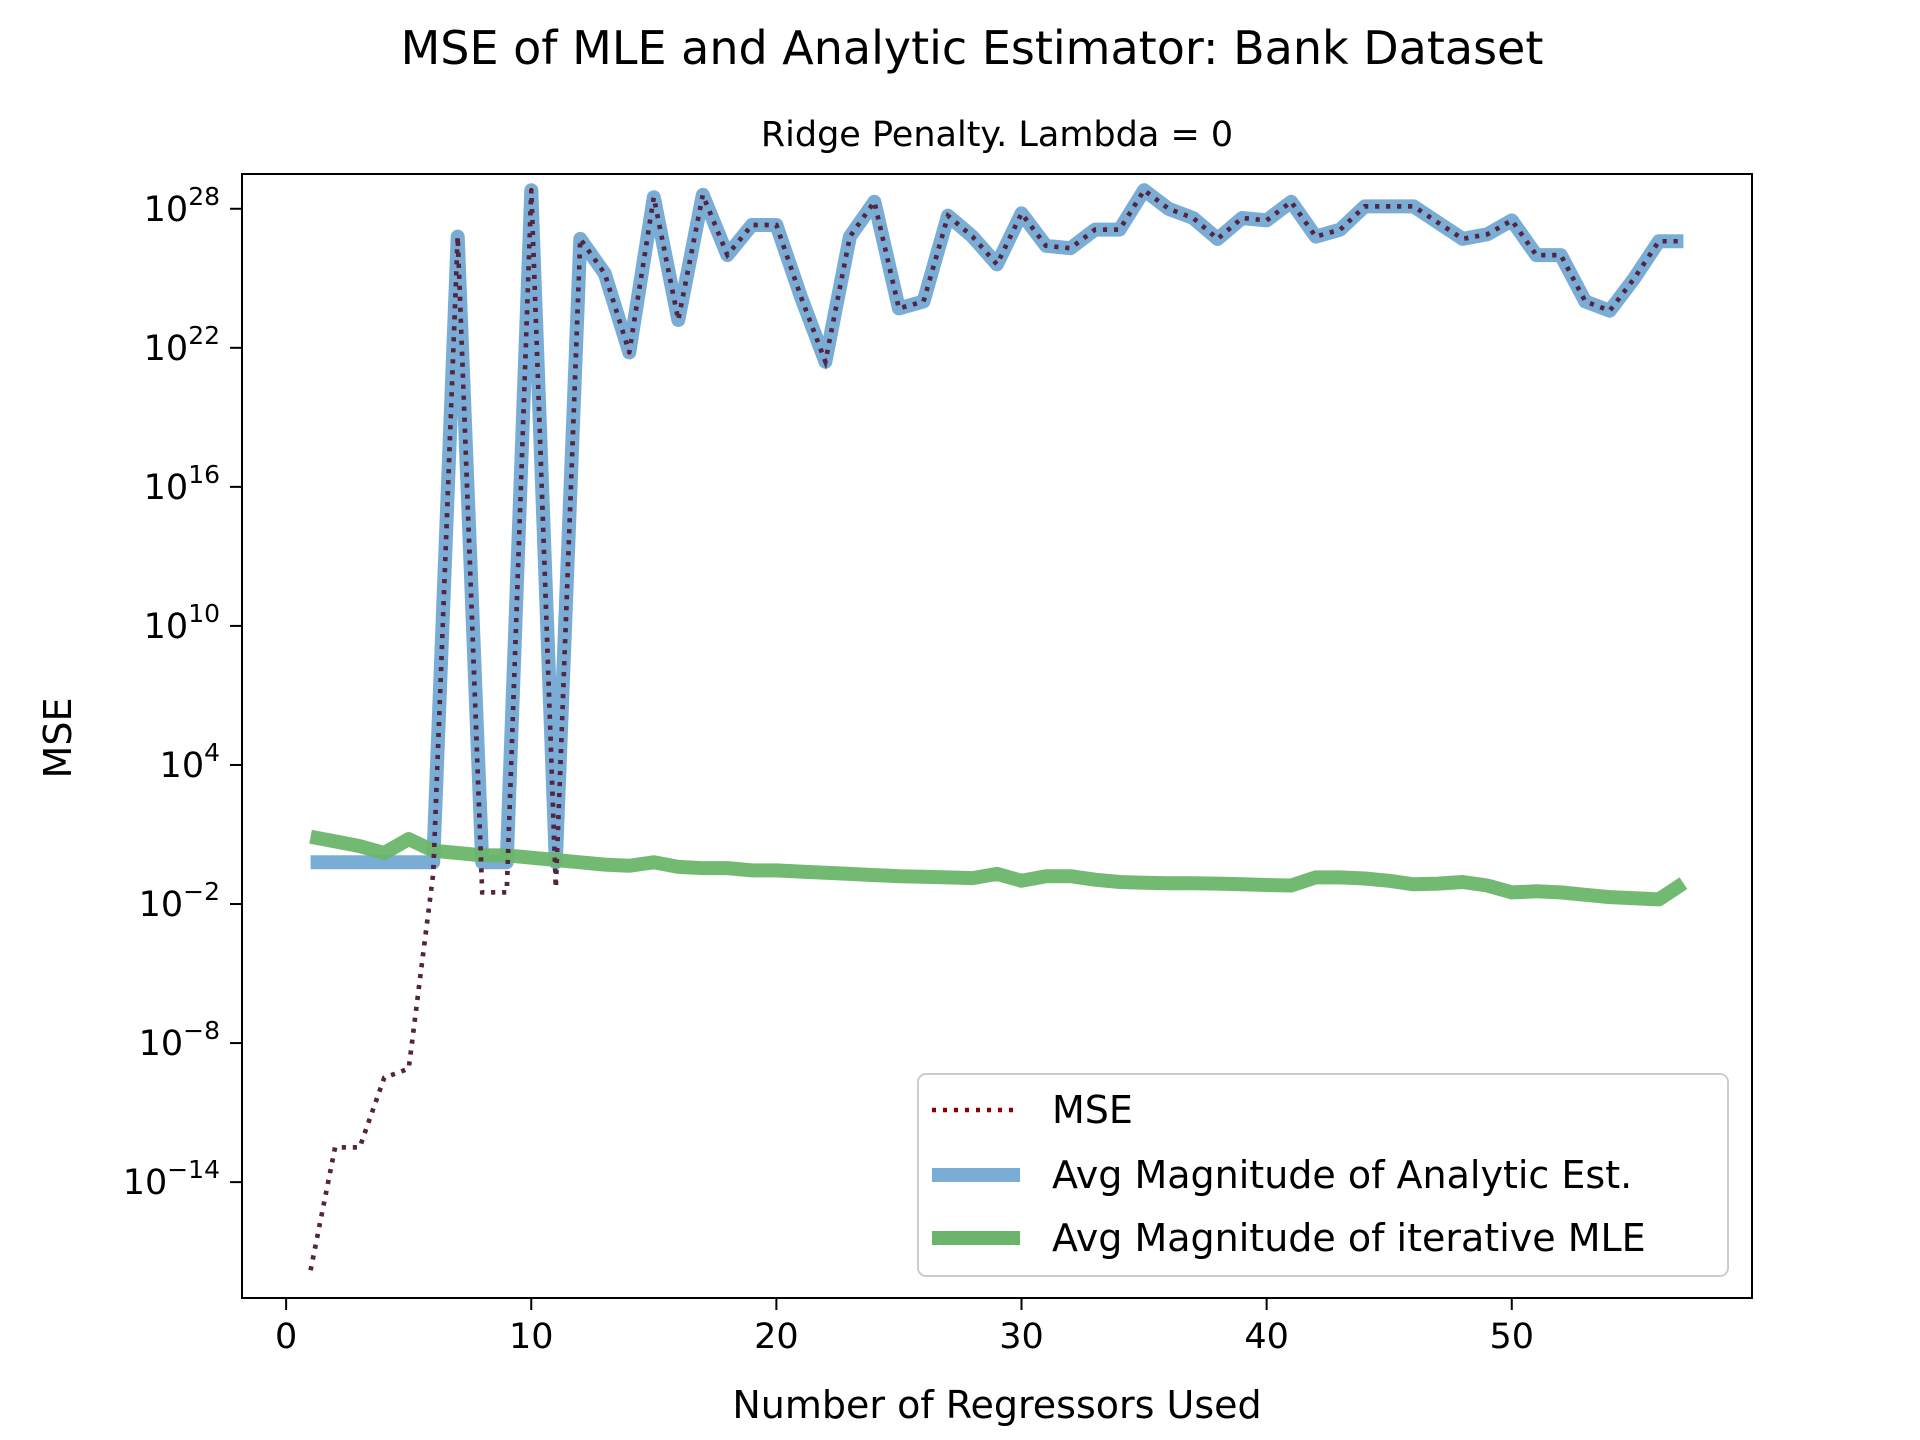  Describe the element at coordinates (996, 1405) in the screenshot. I see `x-axis-label: Number of Regressors Used` at that location.